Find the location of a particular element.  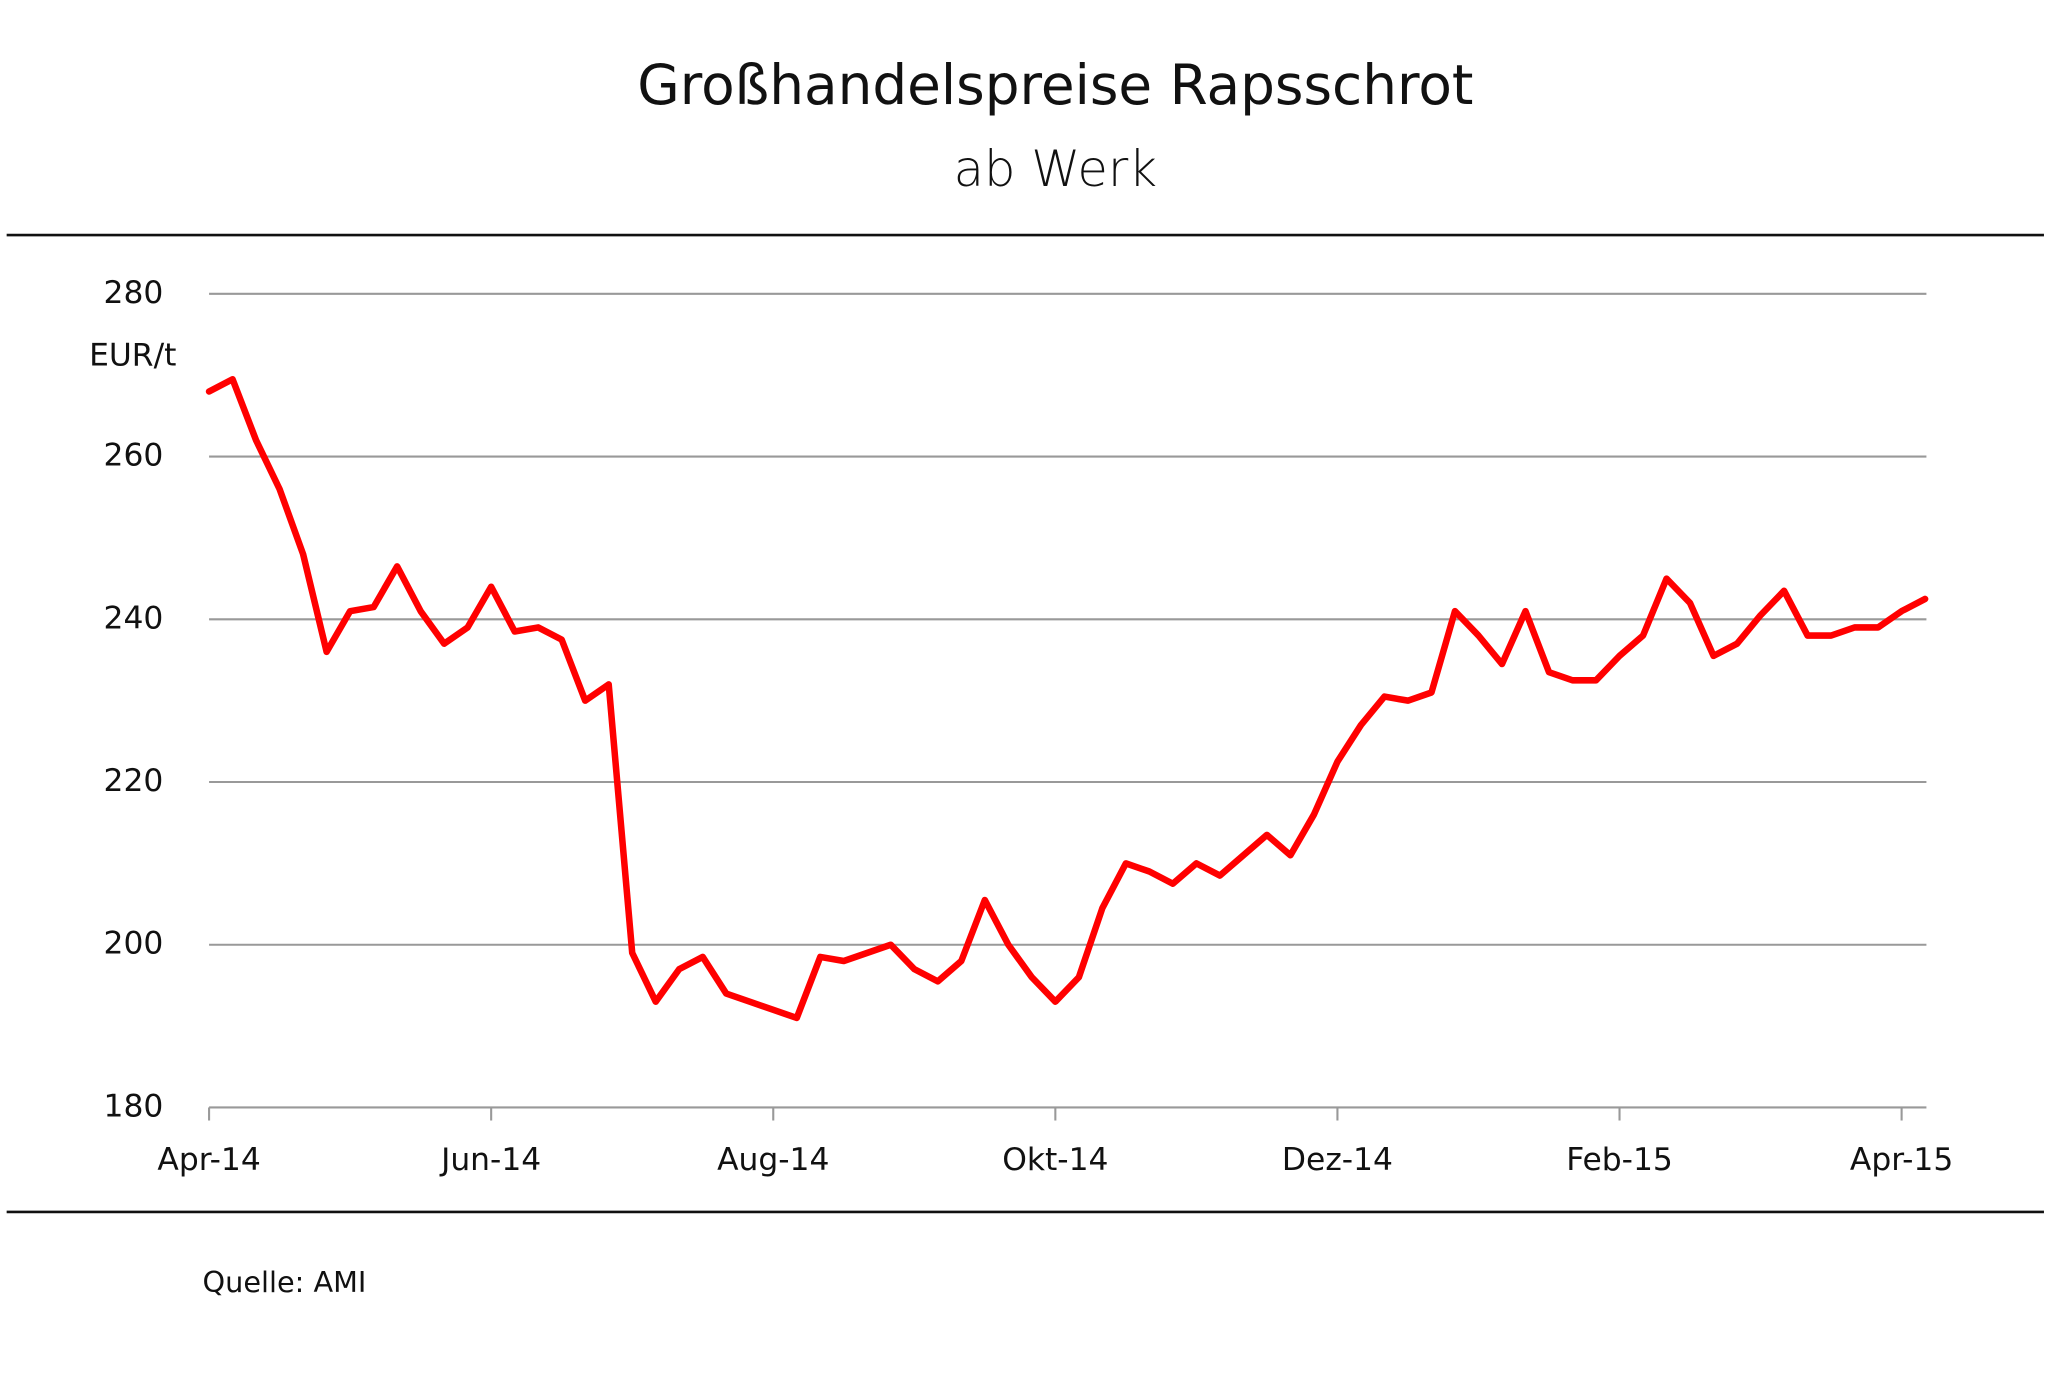

chart-title: Großhandelspreise Rapsschrot is located at coordinates (1055, 85).